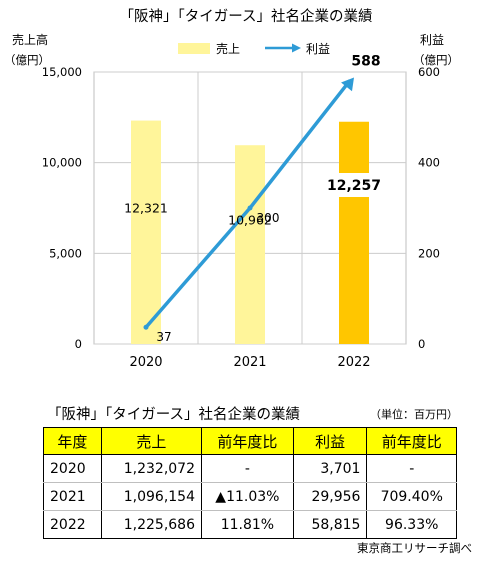  What do you see at coordinates (365, 61) in the screenshot?
I see `data-label-profit: 588` at bounding box center [365, 61].